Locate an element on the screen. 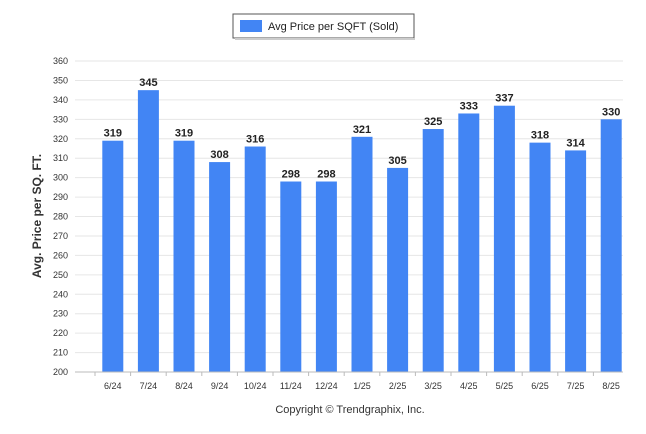 The width and height of the screenshot is (646, 434). y-axis-title: Avg. Price per SQ. FT. is located at coordinates (37, 216).